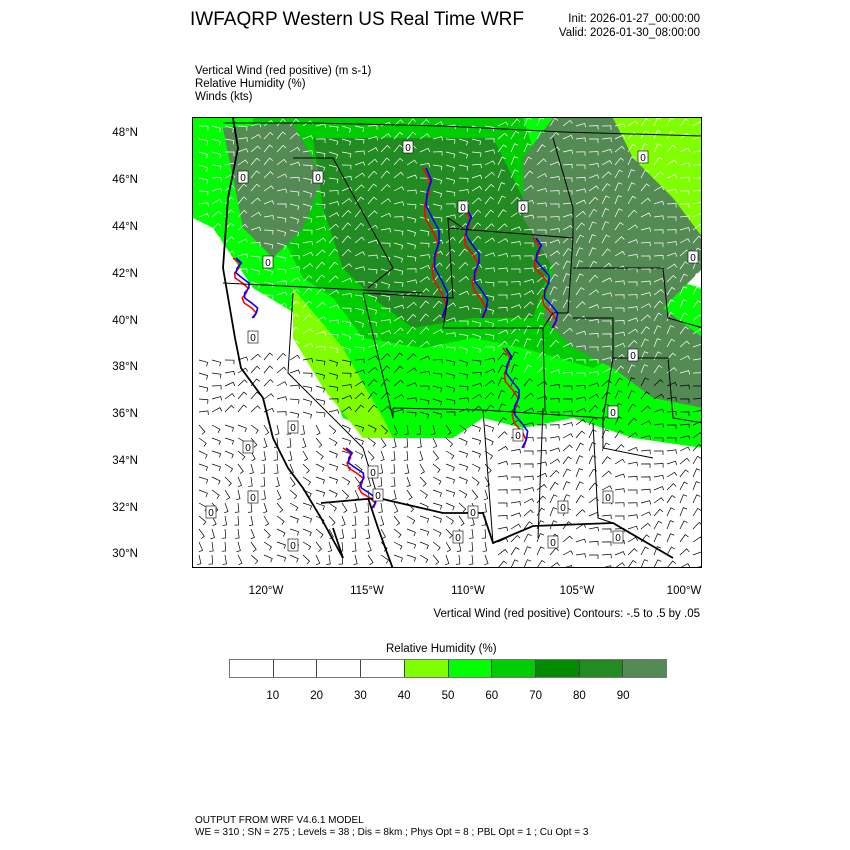 This screenshot has height=850, width=850. What do you see at coordinates (283, 71) in the screenshot?
I see `field-label-vertical-wind: Vertical Wind (red positive) (m s-1)` at bounding box center [283, 71].